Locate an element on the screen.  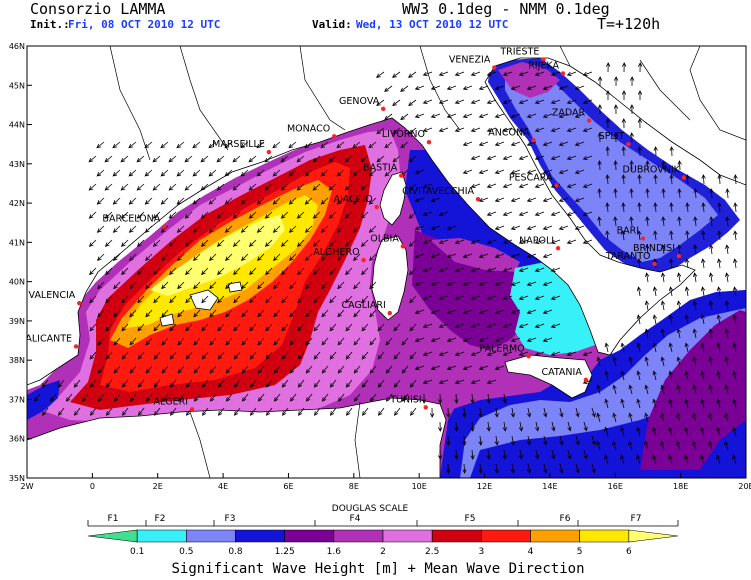
lat-tick-label: 38N is located at coordinates (17, 360).